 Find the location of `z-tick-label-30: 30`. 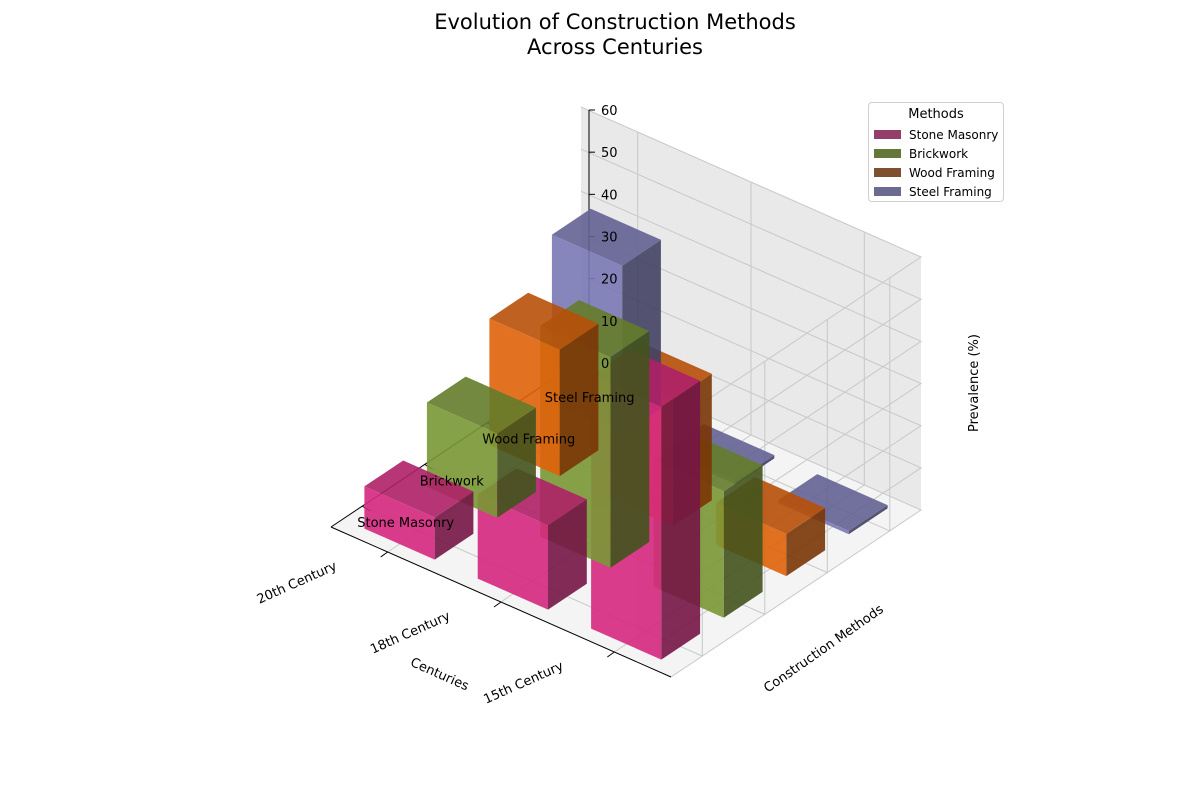

z-tick-label-30: 30 is located at coordinates (609, 238).